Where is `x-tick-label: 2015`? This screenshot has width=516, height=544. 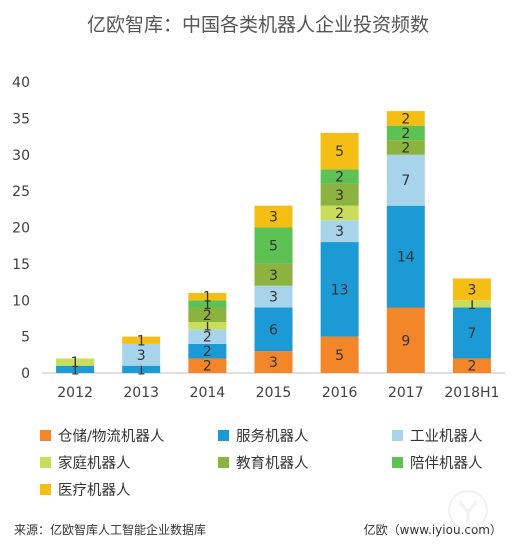 x-tick-label: 2015 is located at coordinates (274, 393).